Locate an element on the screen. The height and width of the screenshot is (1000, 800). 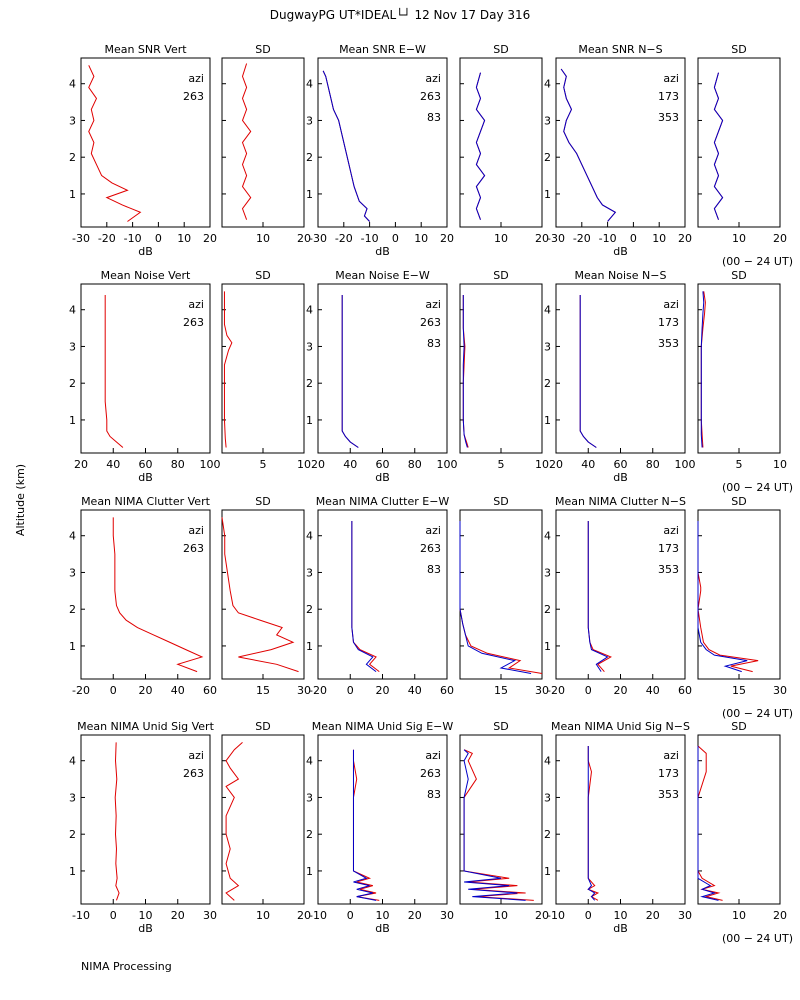
panel-title: Mean Noise N−S is located at coordinates (621, 275).